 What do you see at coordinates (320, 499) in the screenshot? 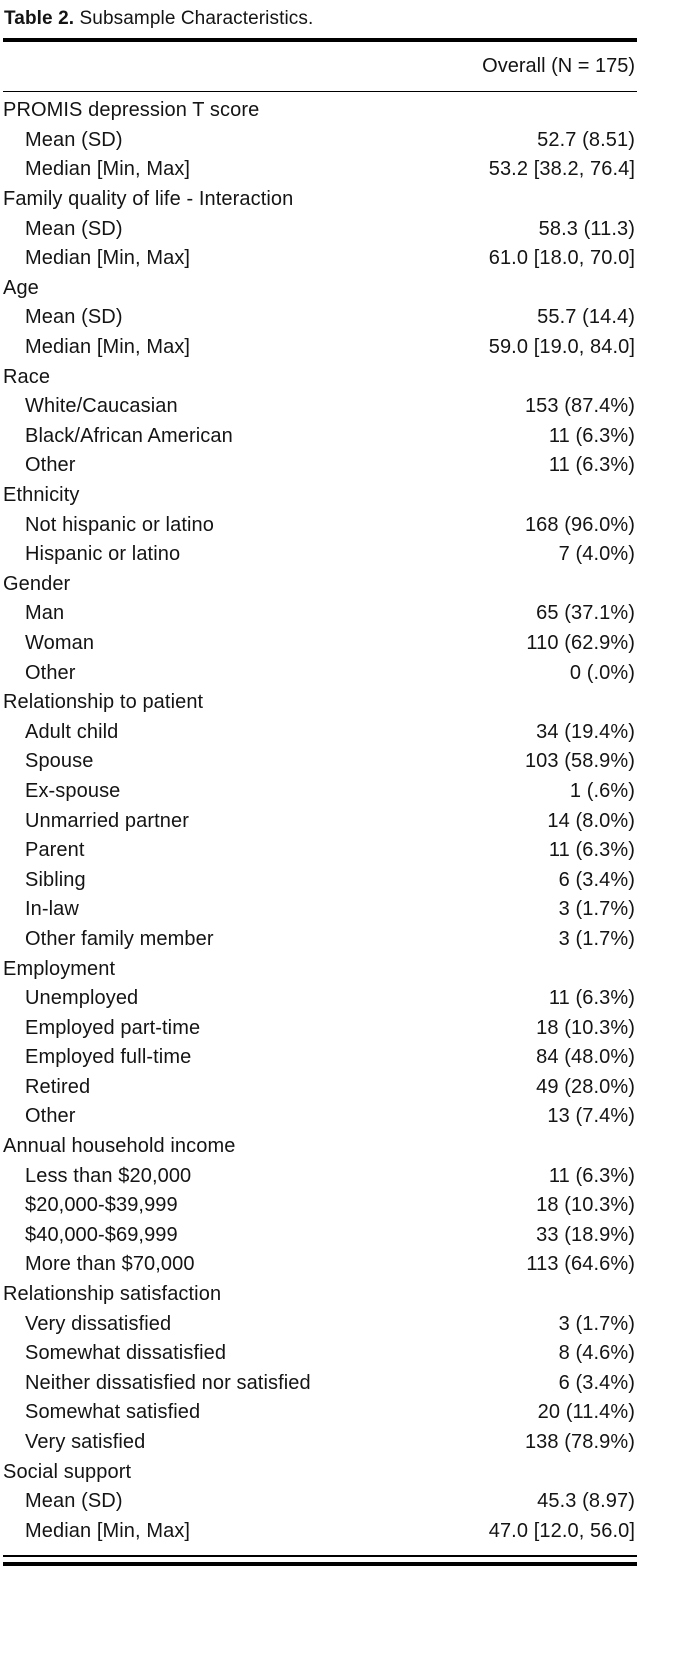
I see `section-header-row: Ethnicity` at bounding box center [320, 499].